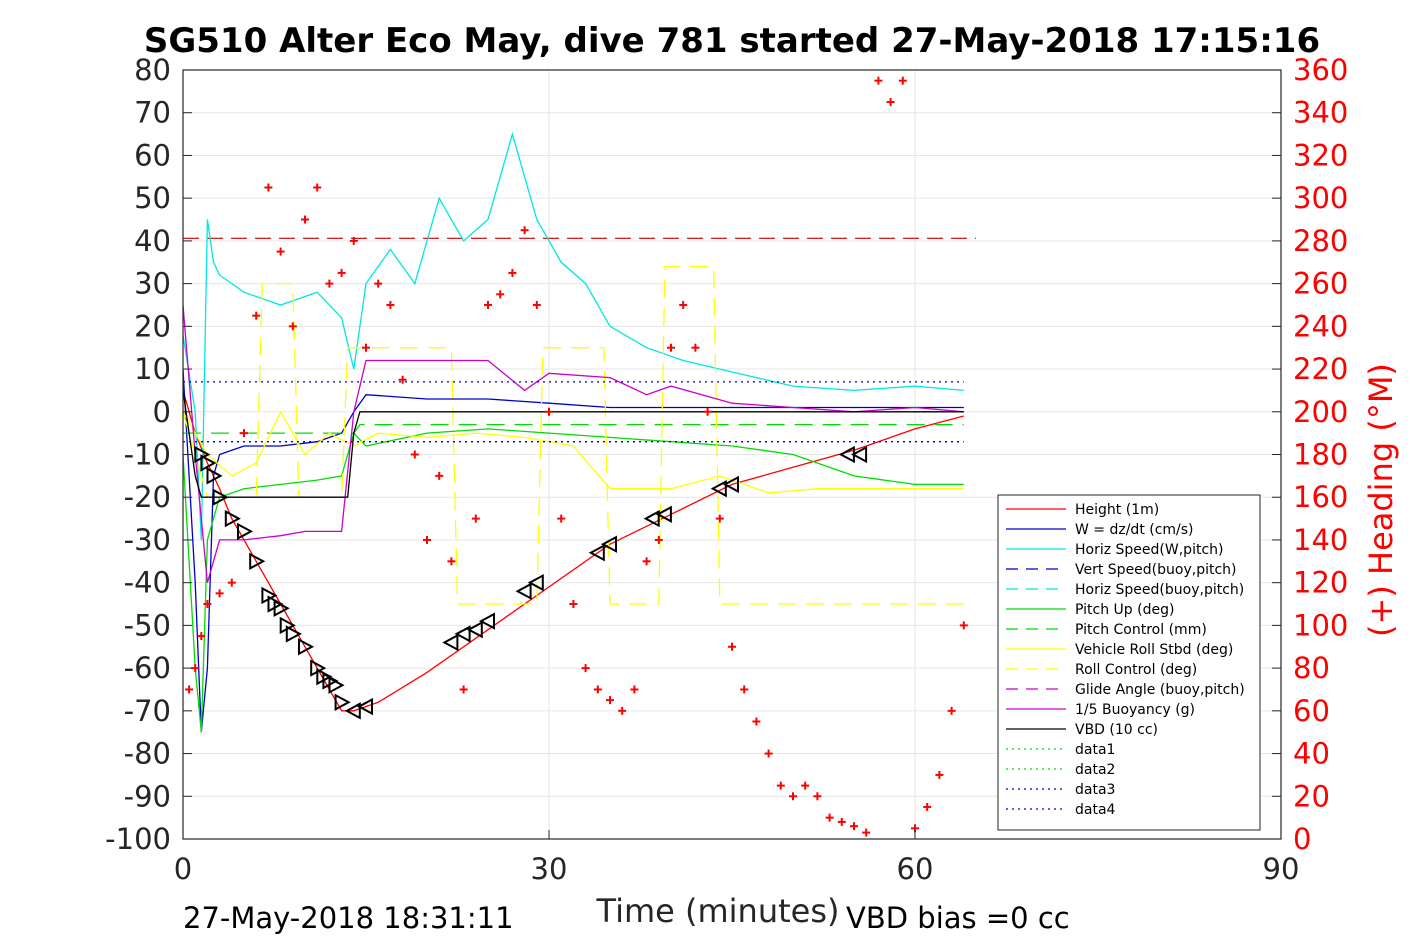 The image size is (1417, 945). I want to click on y-tick-label: -30, so click(147, 540).